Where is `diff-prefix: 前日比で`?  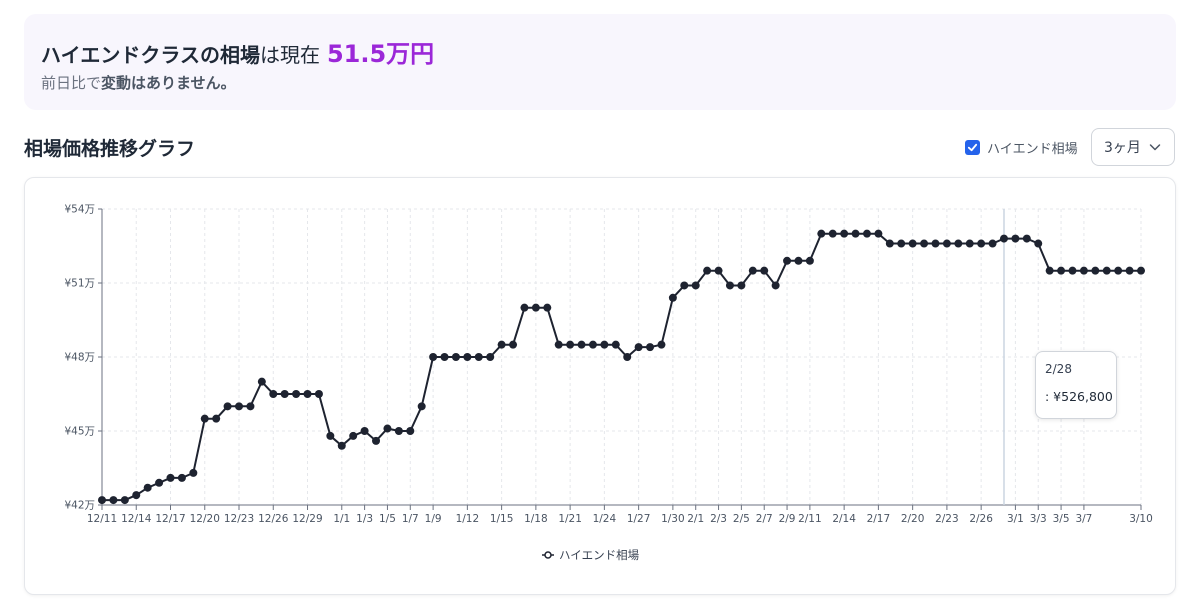
diff-prefix: 前日比で is located at coordinates (71, 83).